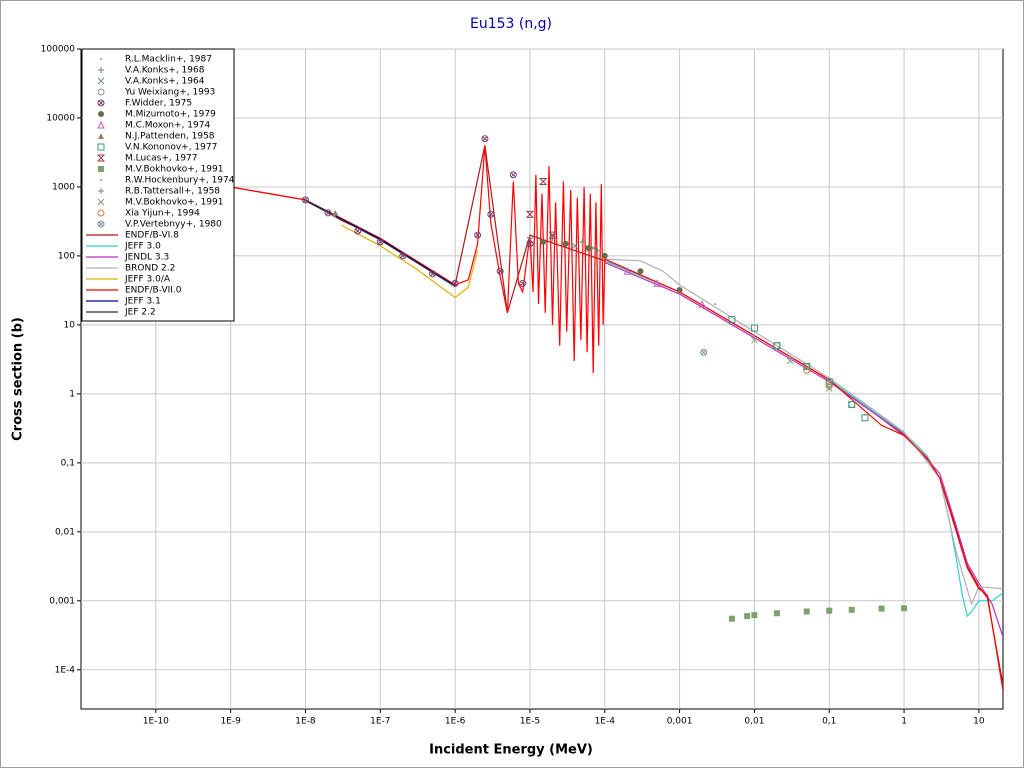 The image size is (1024, 768). I want to click on y-tick-label: 0,001, so click(62, 601).